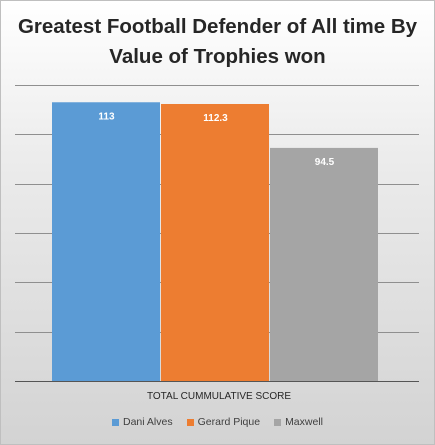 The height and width of the screenshot is (445, 435). Describe the element at coordinates (325, 162) in the screenshot. I see `data-label: 94.5` at that location.